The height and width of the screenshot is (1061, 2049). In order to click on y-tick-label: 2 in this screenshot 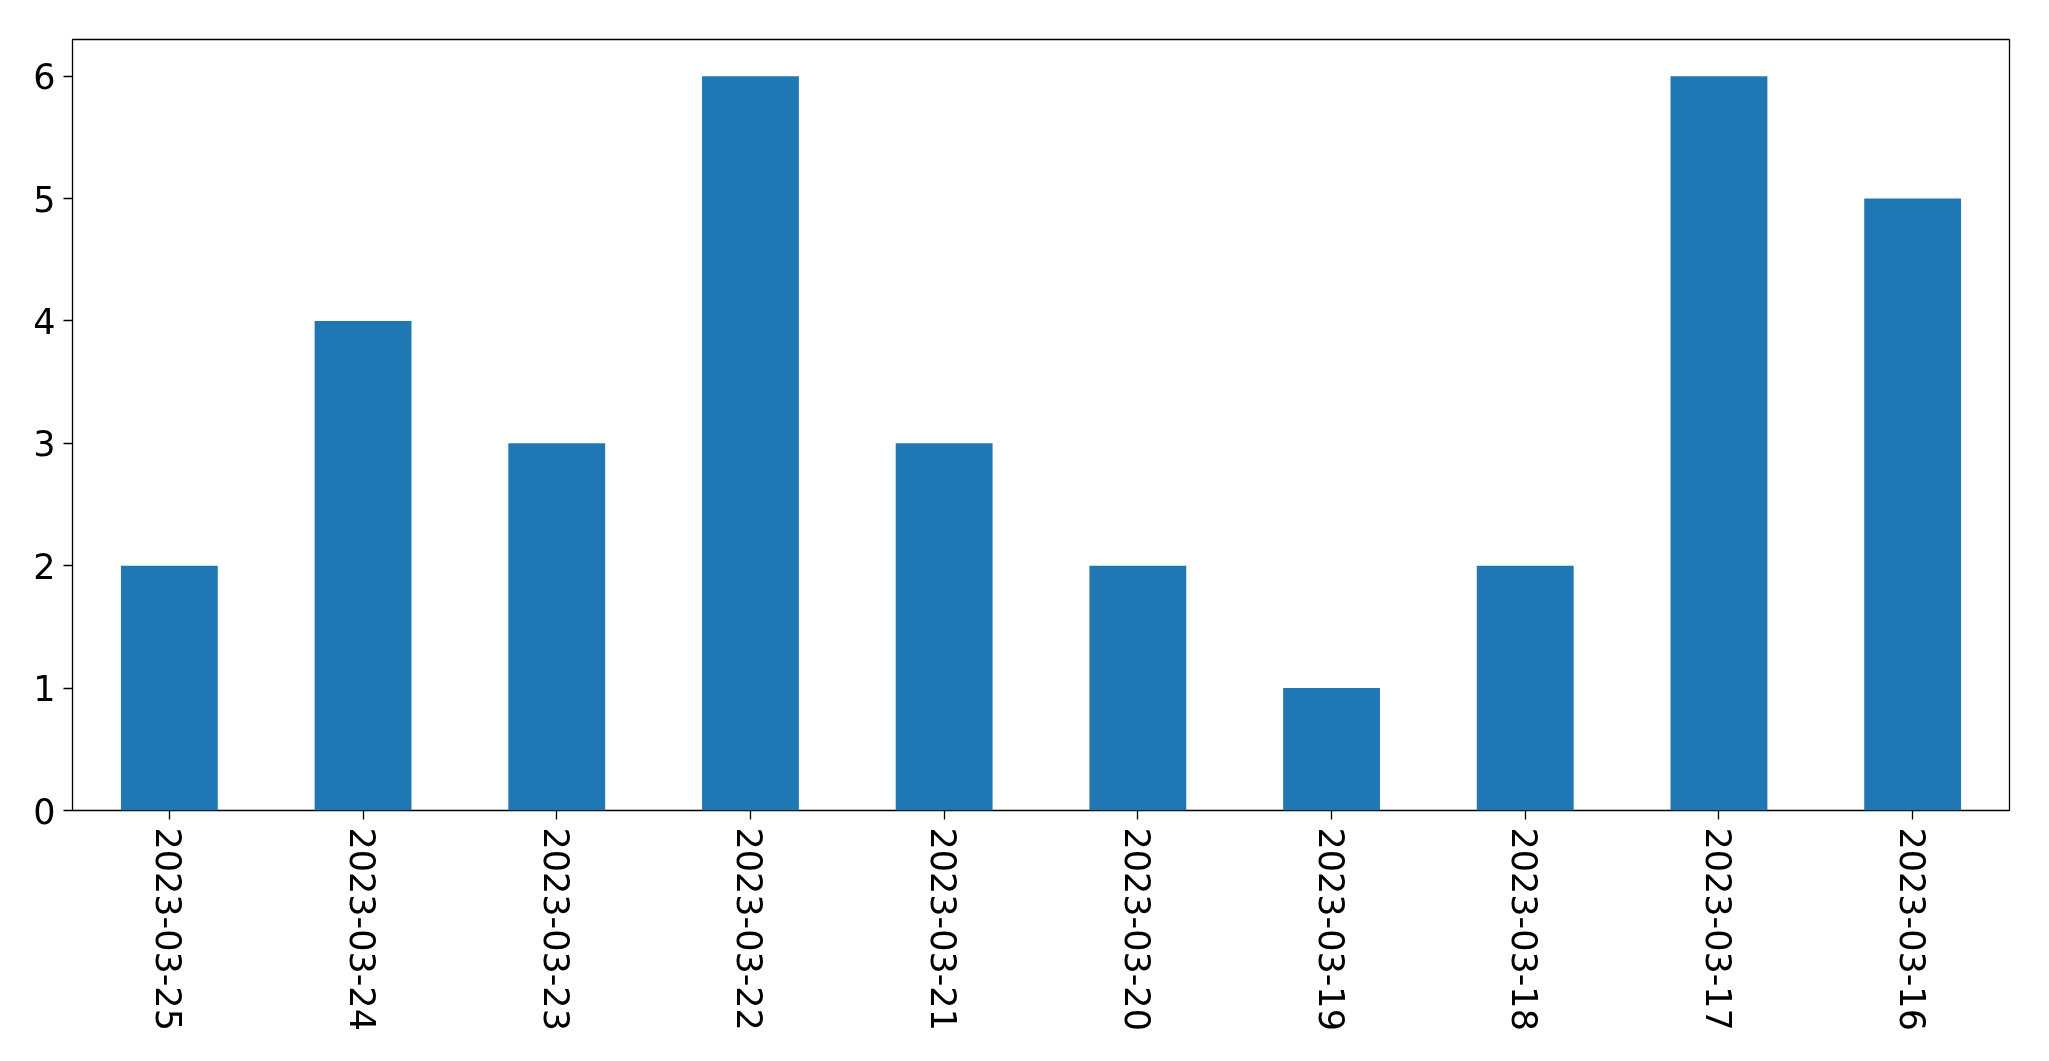, I will do `click(44, 566)`.